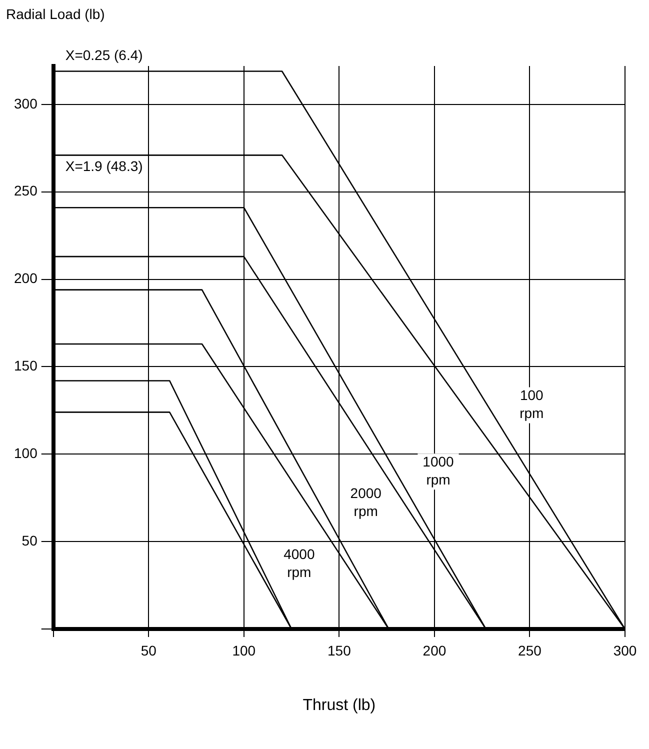  What do you see at coordinates (244, 650) in the screenshot?
I see `x-tick-label: 100` at bounding box center [244, 650].